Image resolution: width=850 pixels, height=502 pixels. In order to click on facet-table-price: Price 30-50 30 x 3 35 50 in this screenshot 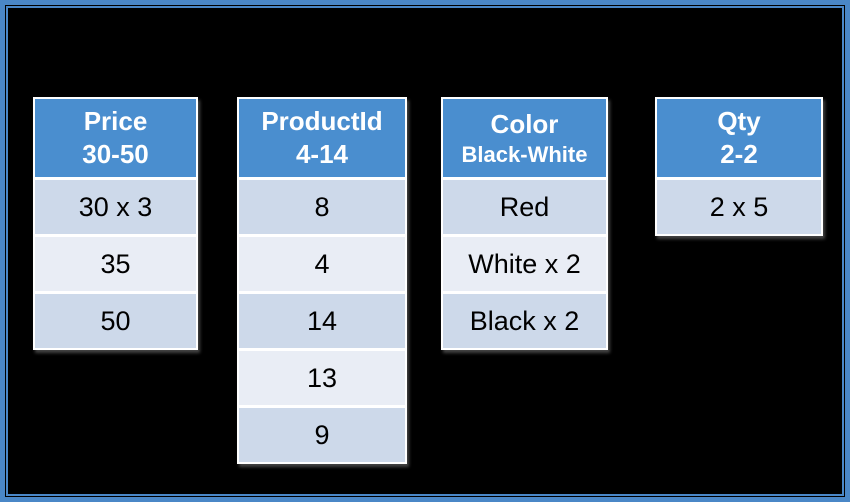, I will do `click(115, 223)`.